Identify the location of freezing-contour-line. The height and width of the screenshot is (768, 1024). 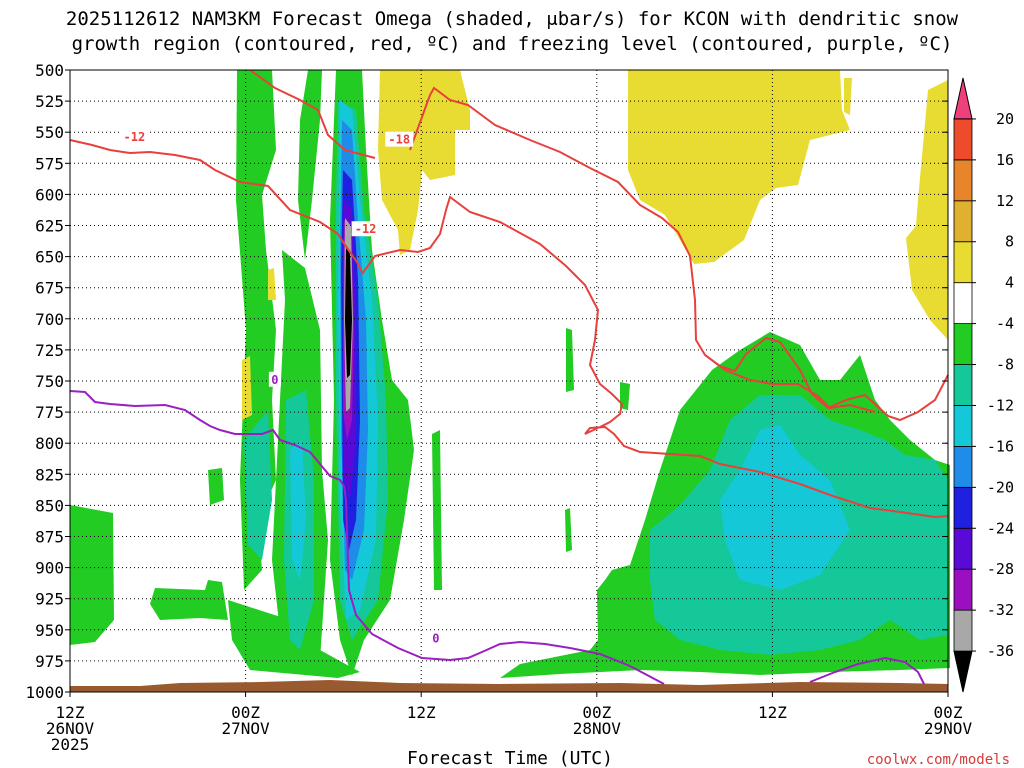
(867, 670).